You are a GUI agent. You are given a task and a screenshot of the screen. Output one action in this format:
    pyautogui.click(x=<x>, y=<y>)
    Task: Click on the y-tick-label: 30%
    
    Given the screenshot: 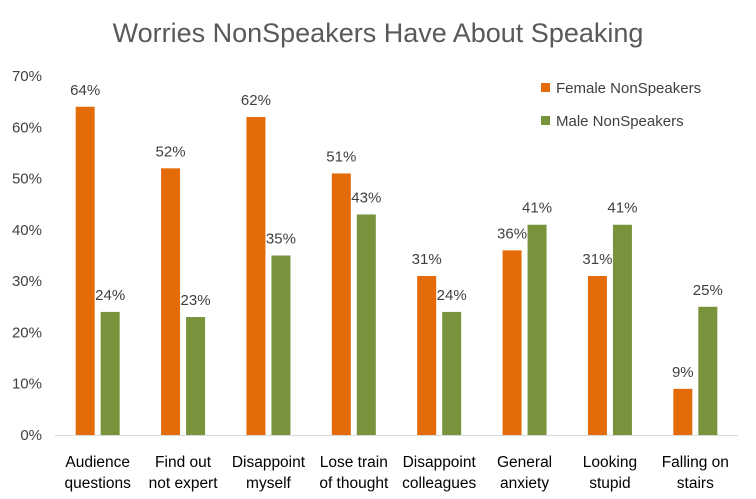 What is the action you would take?
    pyautogui.click(x=27, y=281)
    